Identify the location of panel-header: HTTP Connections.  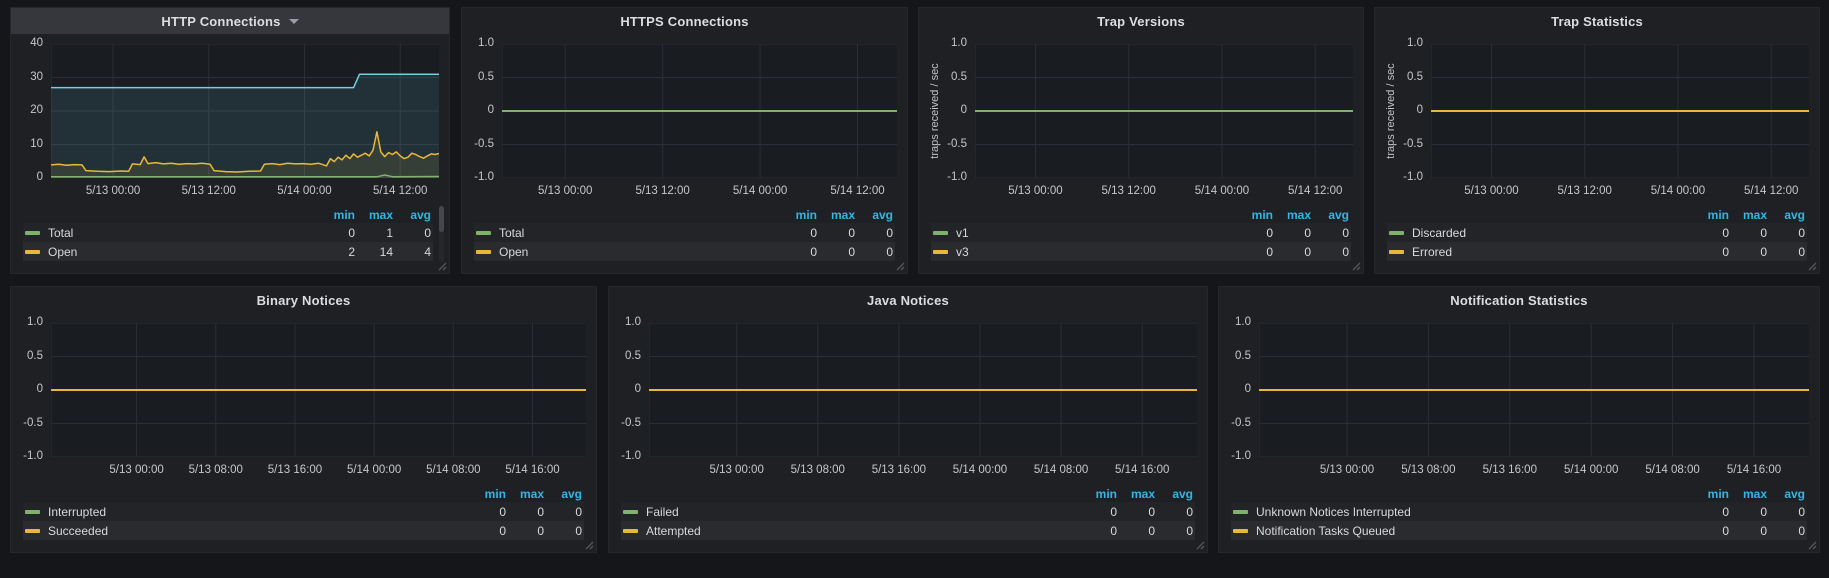
(230, 21).